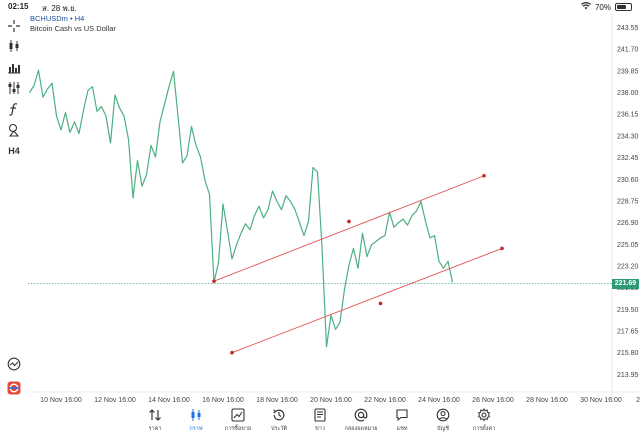  I want to click on nav-label: การซื้อขาย, so click(238, 429).